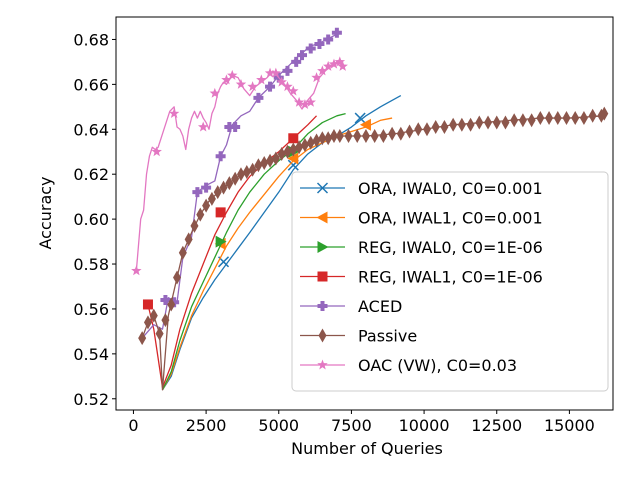  What do you see at coordinates (91, 129) in the screenshot?
I see `y-tick-label-6: 0.64` at bounding box center [91, 129].